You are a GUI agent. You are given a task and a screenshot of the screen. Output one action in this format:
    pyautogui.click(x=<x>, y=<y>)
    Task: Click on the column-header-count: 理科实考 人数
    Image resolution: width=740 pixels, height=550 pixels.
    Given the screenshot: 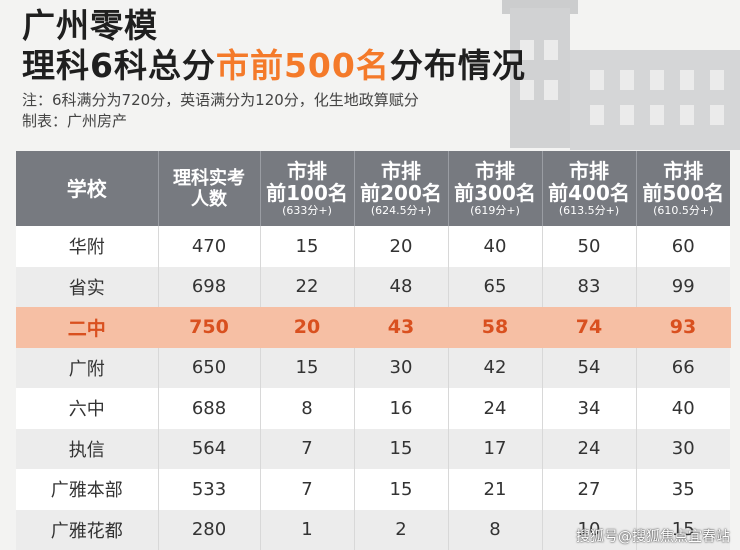 What is the action you would take?
    pyautogui.click(x=209, y=188)
    